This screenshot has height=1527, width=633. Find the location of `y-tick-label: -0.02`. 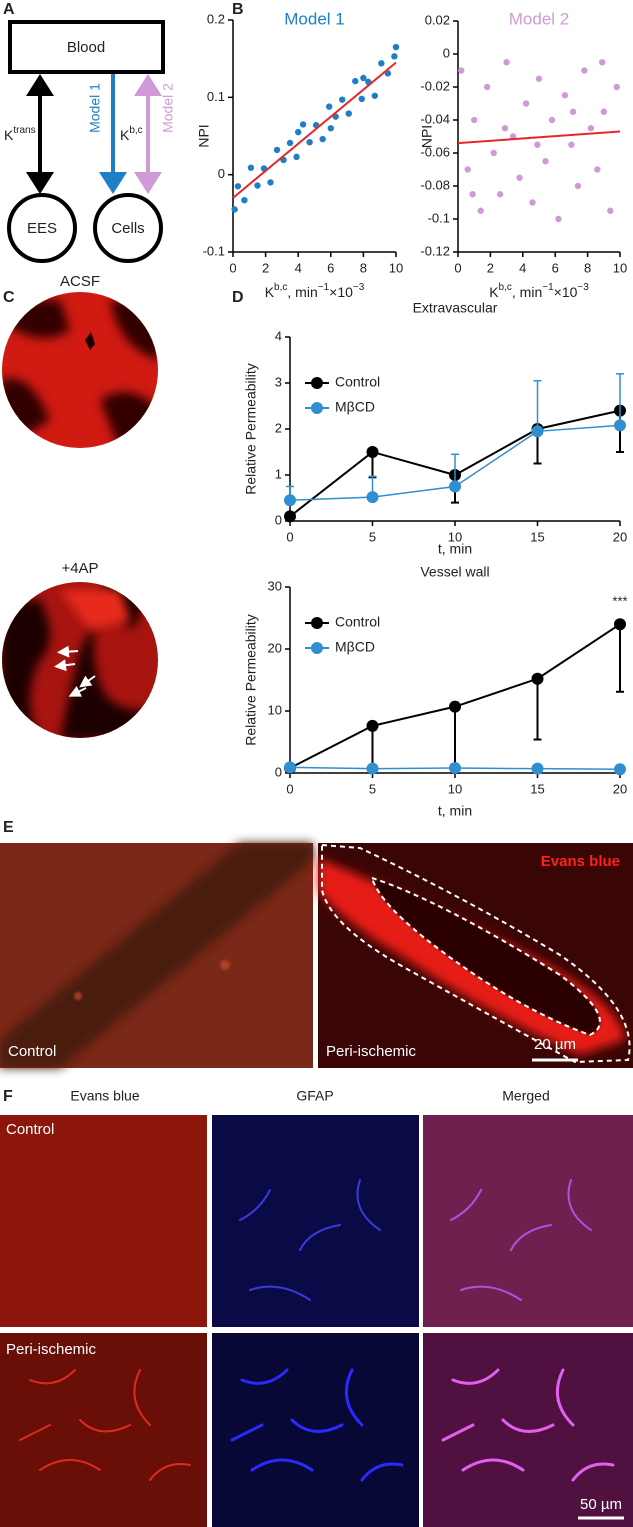

y-tick-label: -0.02 is located at coordinates (435, 85).